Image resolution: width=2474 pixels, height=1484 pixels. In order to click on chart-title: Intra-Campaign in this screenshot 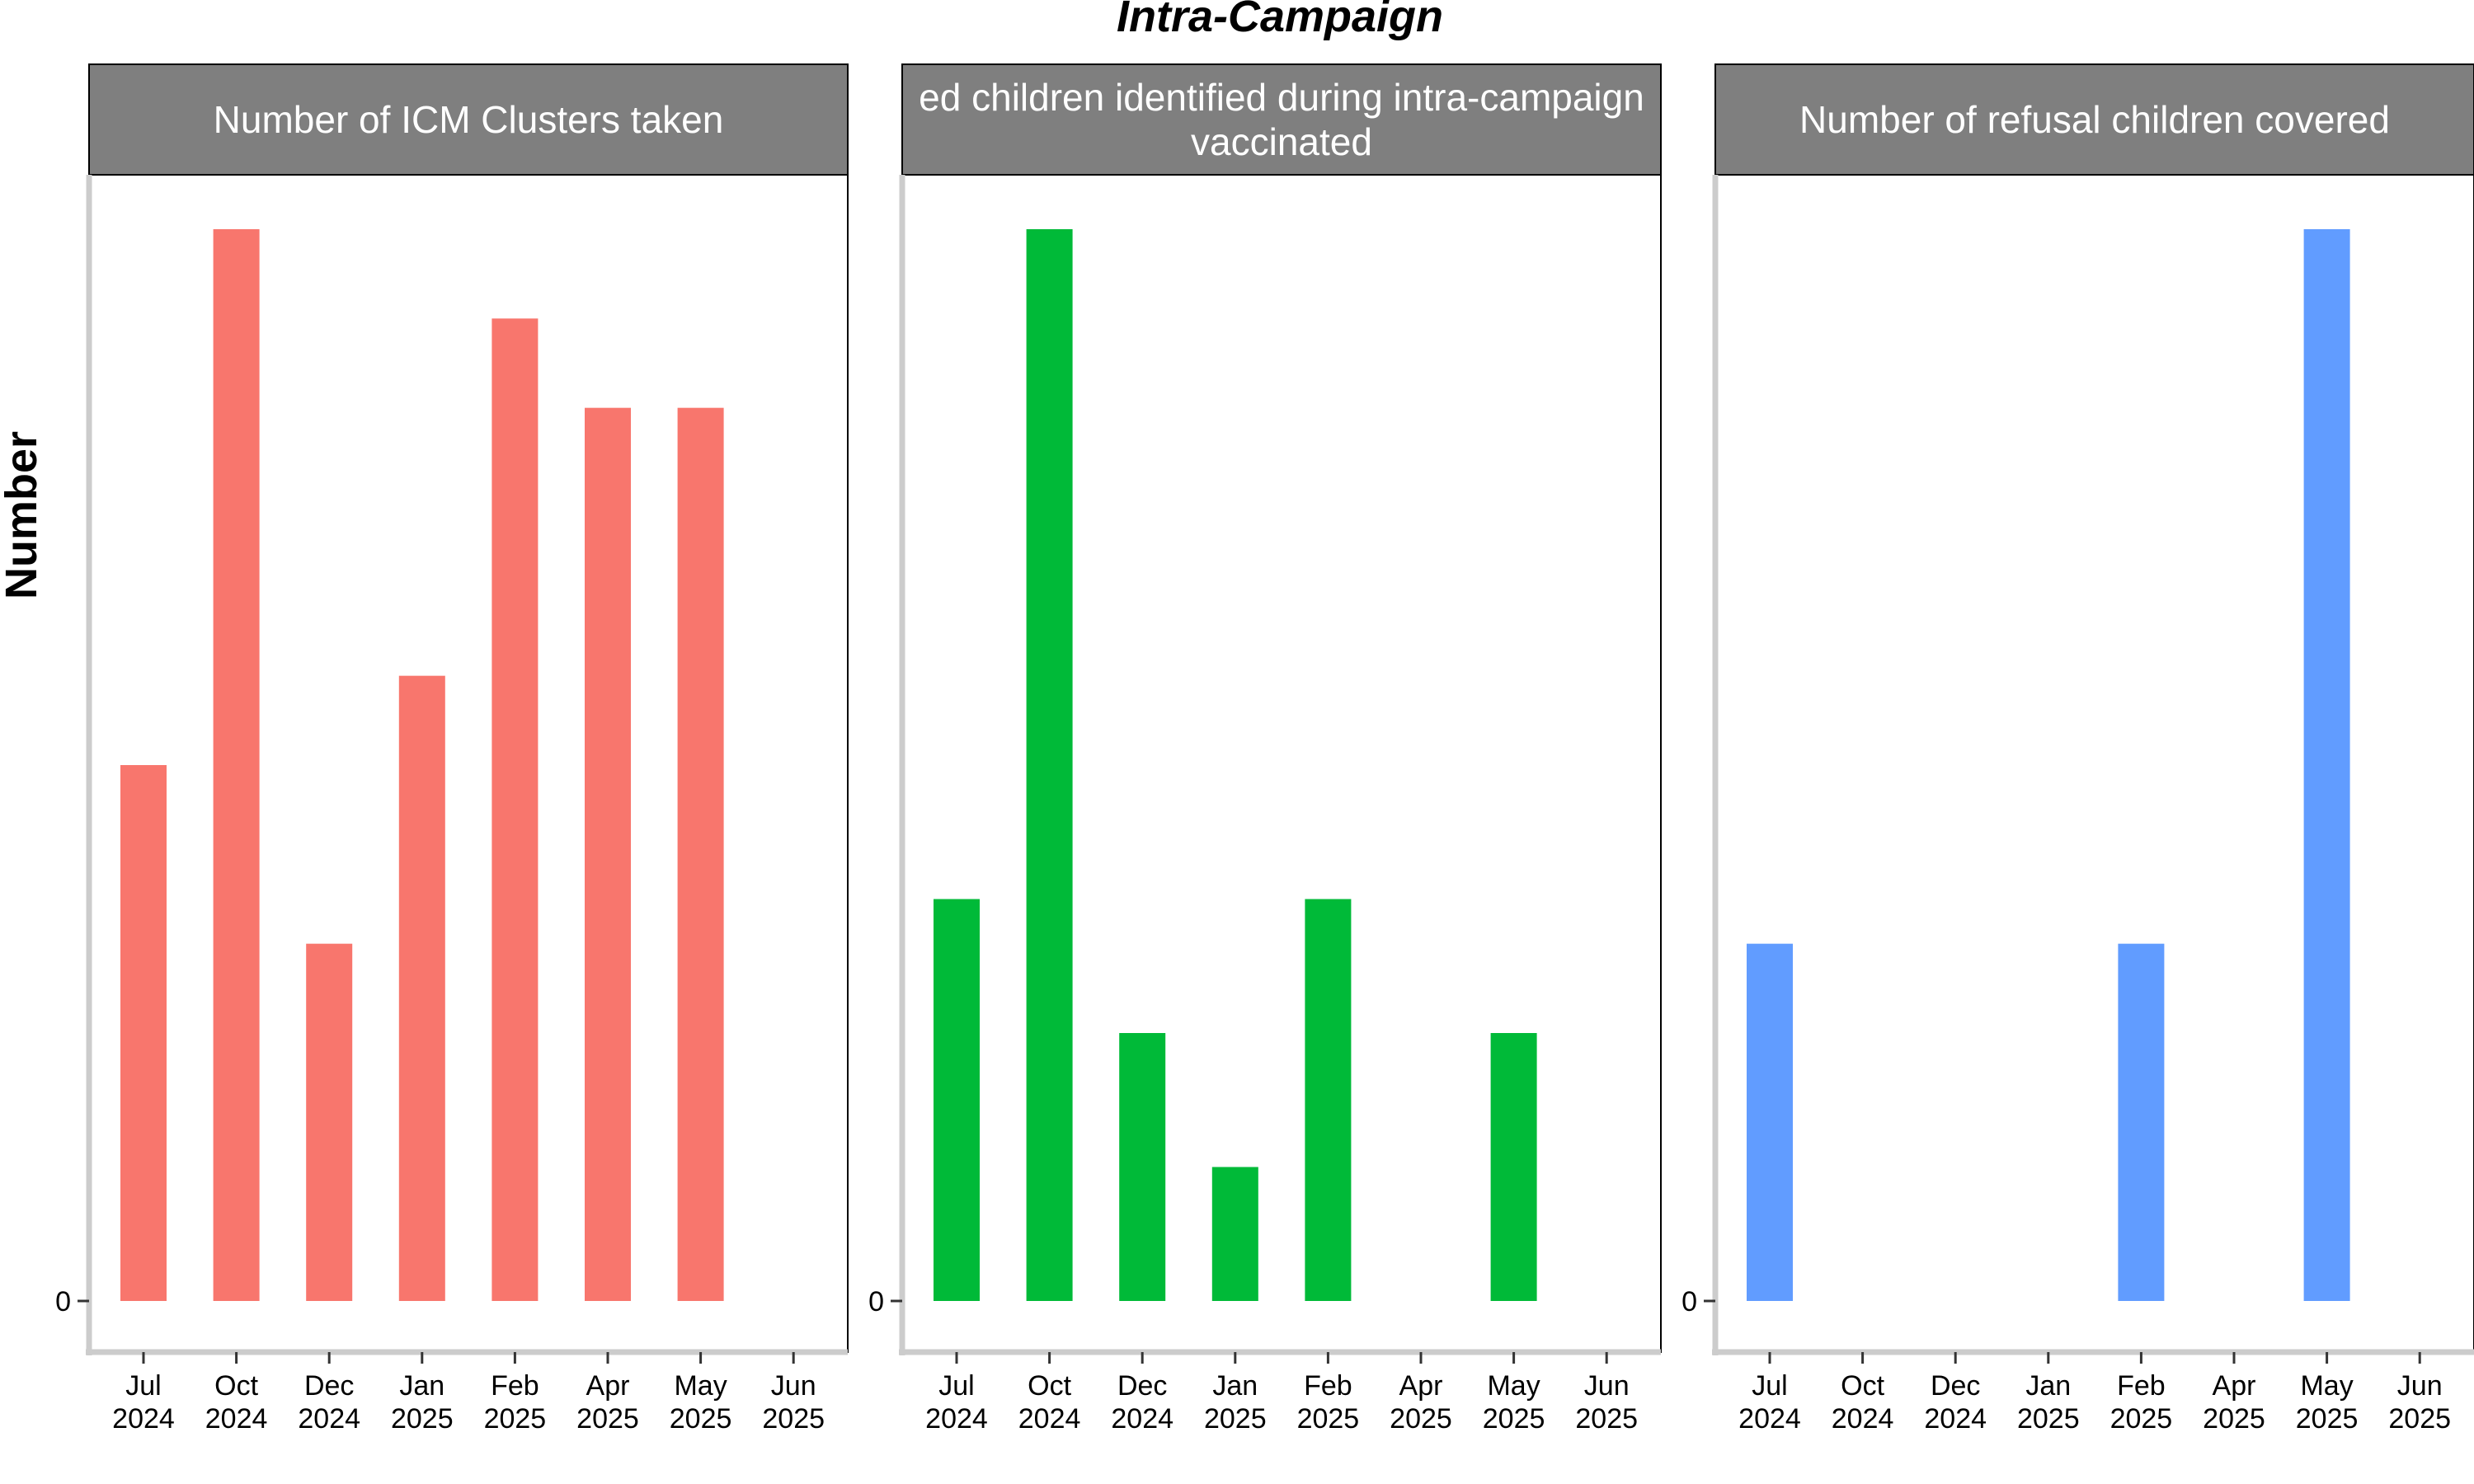, I will do `click(1280, 20)`.